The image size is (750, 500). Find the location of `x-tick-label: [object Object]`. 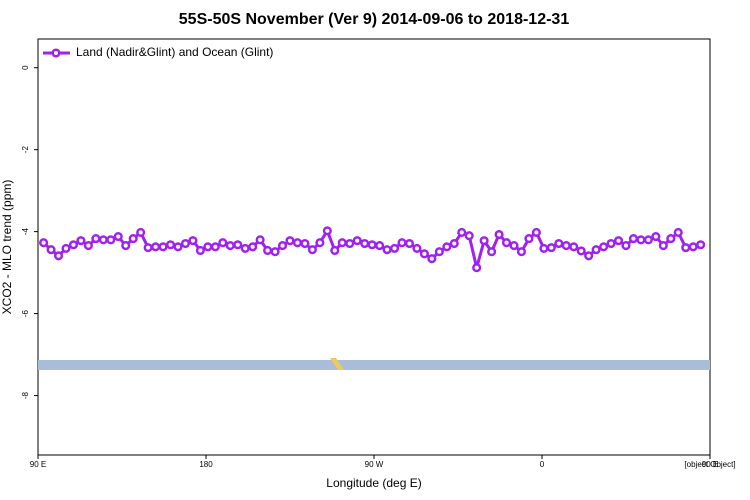

x-tick-label: [object Object] is located at coordinates (709, 464).